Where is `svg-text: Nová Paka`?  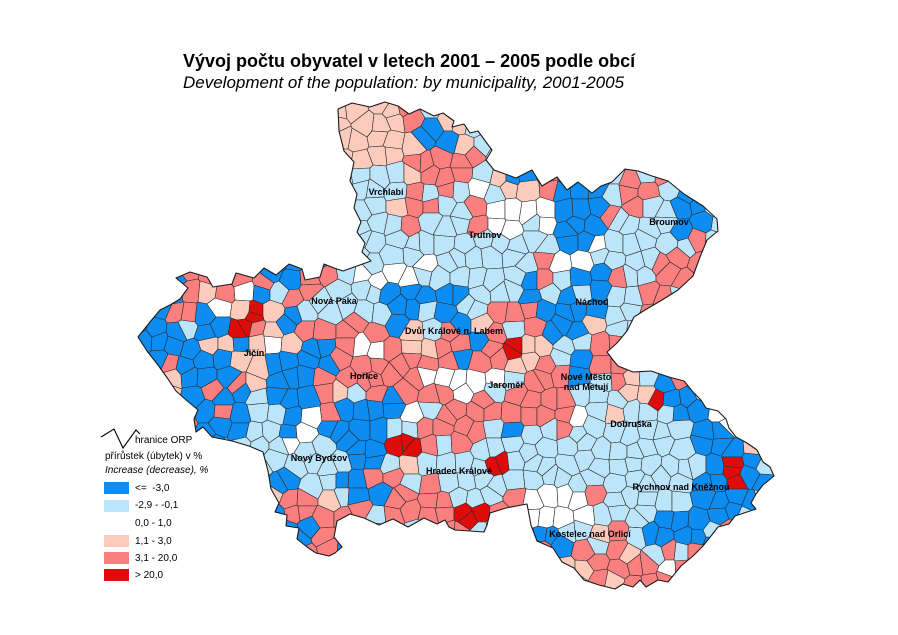 svg-text: Nová Paka is located at coordinates (334, 301).